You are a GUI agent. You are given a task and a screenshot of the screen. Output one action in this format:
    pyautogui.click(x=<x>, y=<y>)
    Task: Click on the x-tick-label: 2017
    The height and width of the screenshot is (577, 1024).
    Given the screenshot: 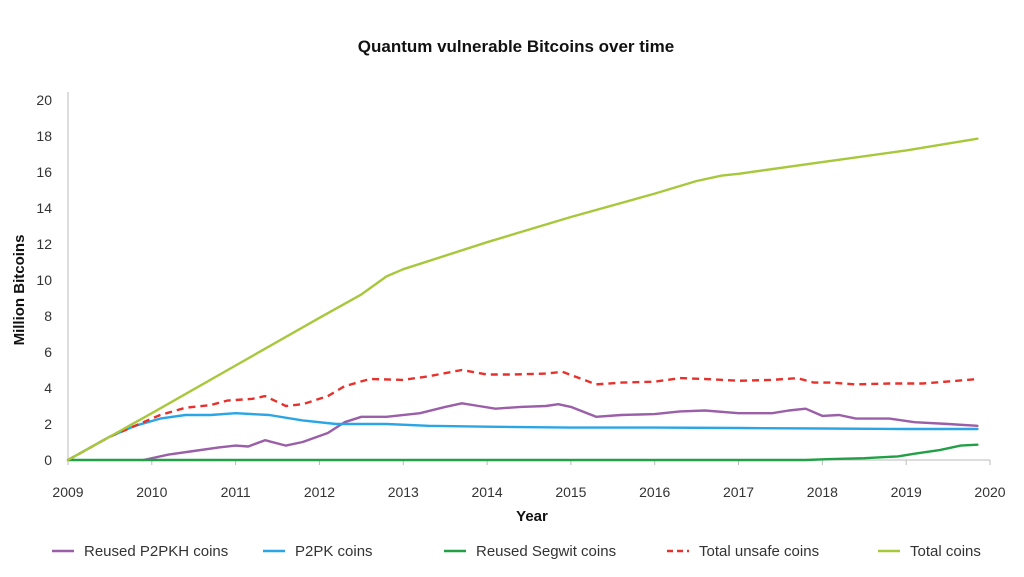 What is the action you would take?
    pyautogui.click(x=738, y=492)
    